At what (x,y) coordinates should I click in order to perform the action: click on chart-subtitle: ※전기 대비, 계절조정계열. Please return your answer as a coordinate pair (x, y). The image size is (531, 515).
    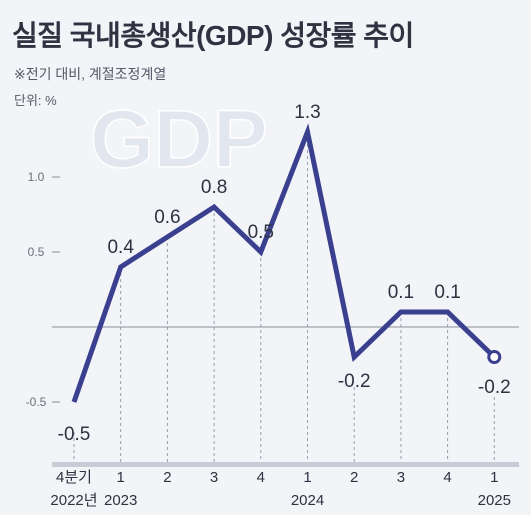
    Looking at the image, I should click on (90, 74).